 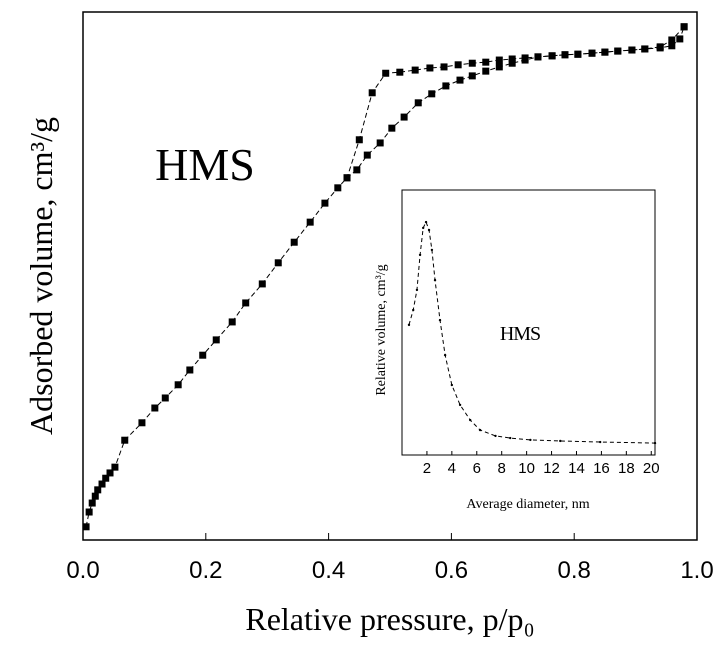 I want to click on x-tick-label: 18, so click(x=626, y=468).